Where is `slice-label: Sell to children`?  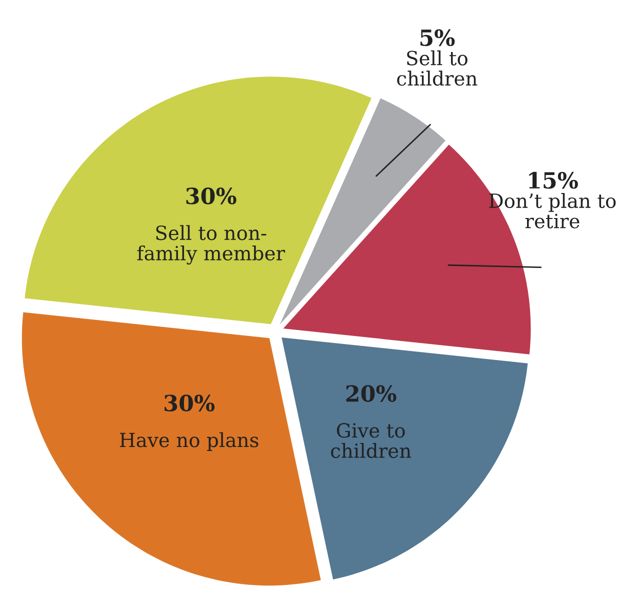 slice-label: Sell to children is located at coordinates (437, 68).